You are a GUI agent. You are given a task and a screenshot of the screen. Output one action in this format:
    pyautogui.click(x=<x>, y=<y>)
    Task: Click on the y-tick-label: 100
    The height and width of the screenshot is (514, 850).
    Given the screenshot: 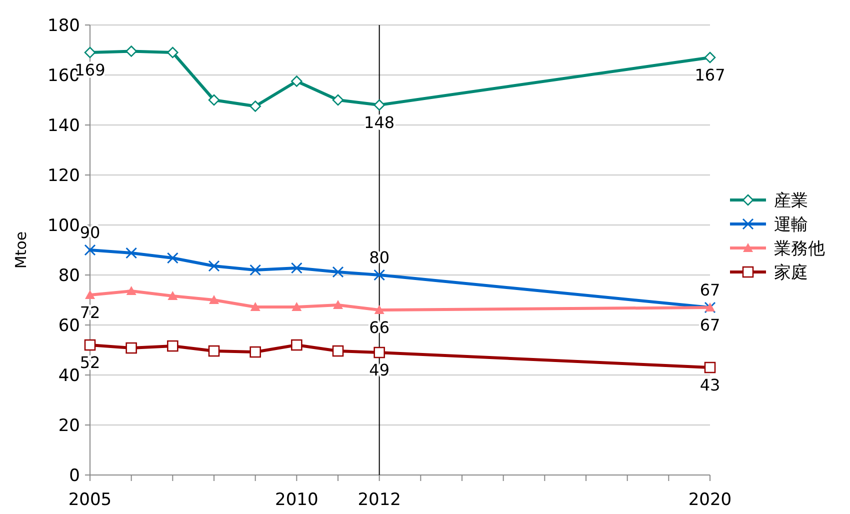 What is the action you would take?
    pyautogui.click(x=64, y=226)
    